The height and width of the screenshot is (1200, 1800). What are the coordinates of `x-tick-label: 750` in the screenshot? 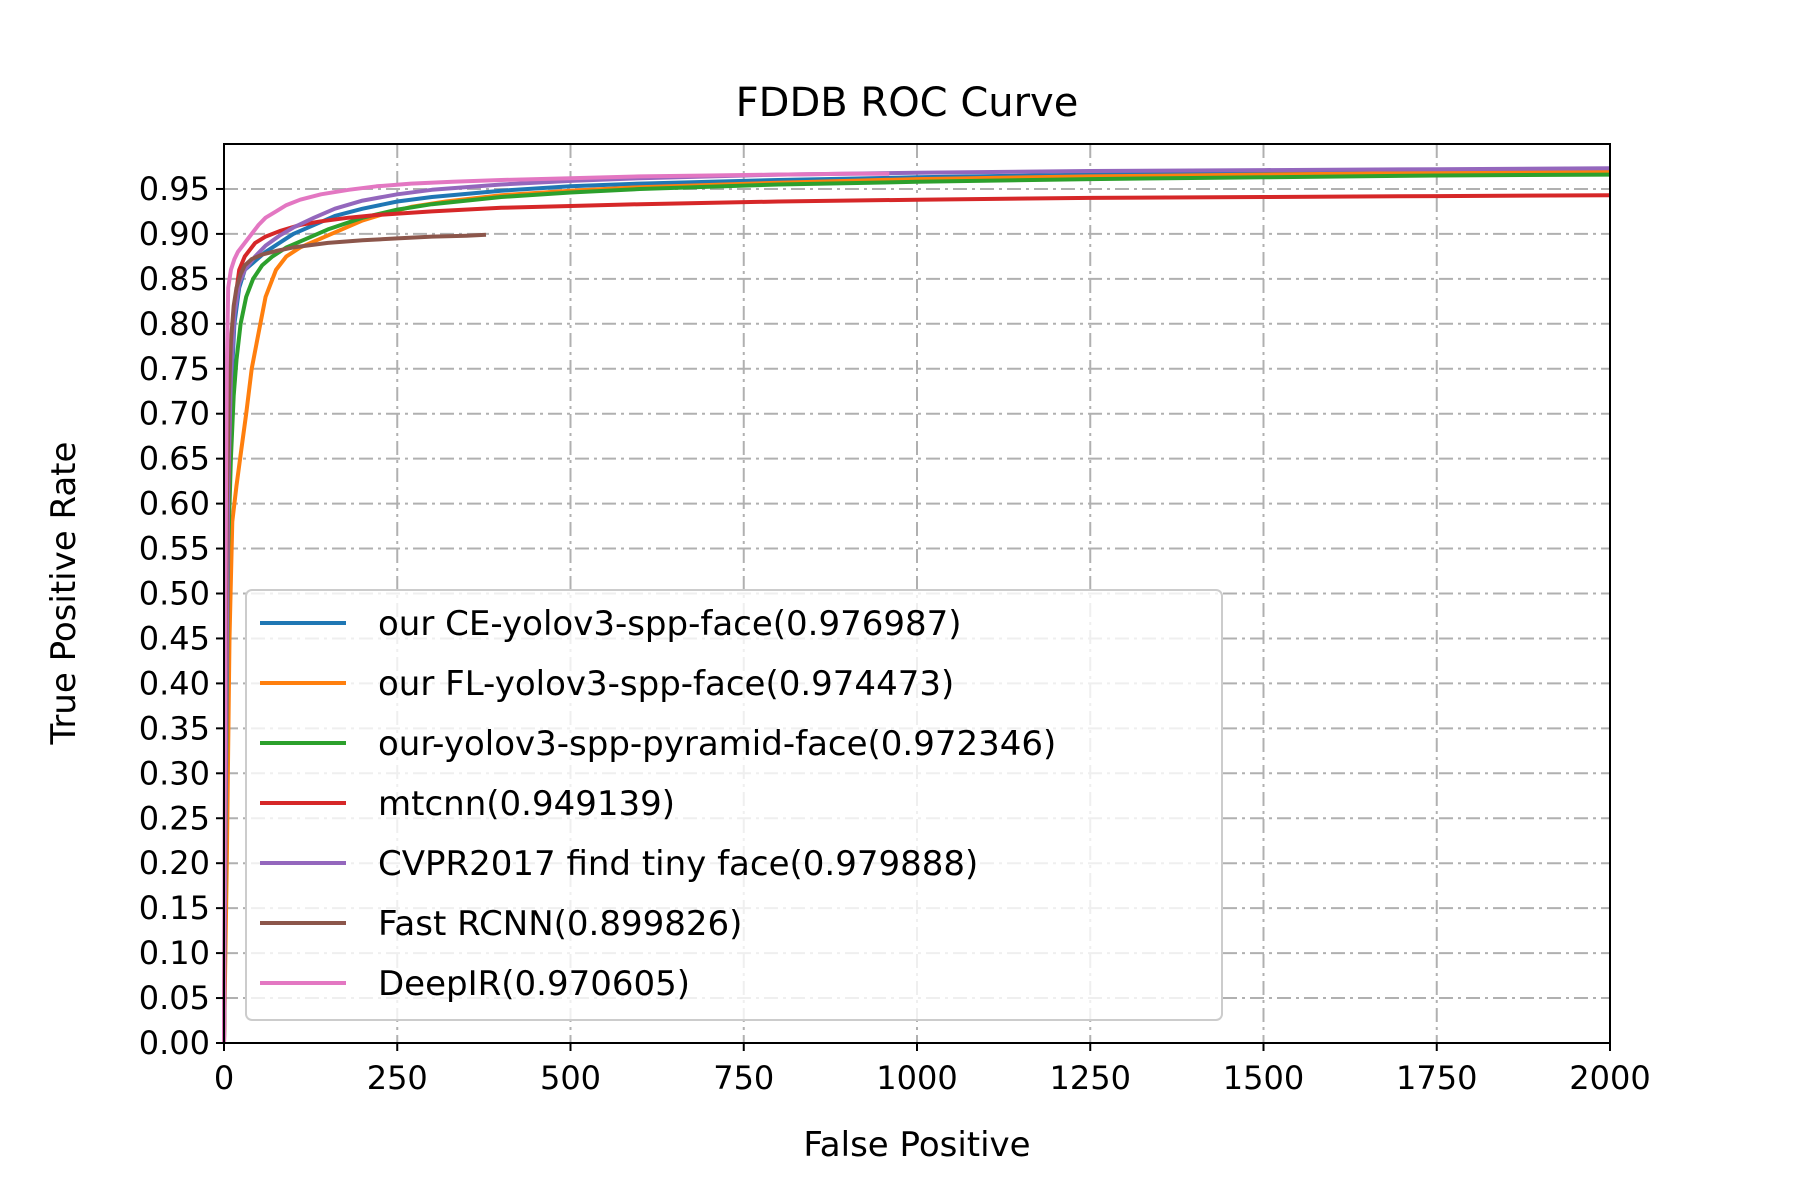 It's located at (743, 1078).